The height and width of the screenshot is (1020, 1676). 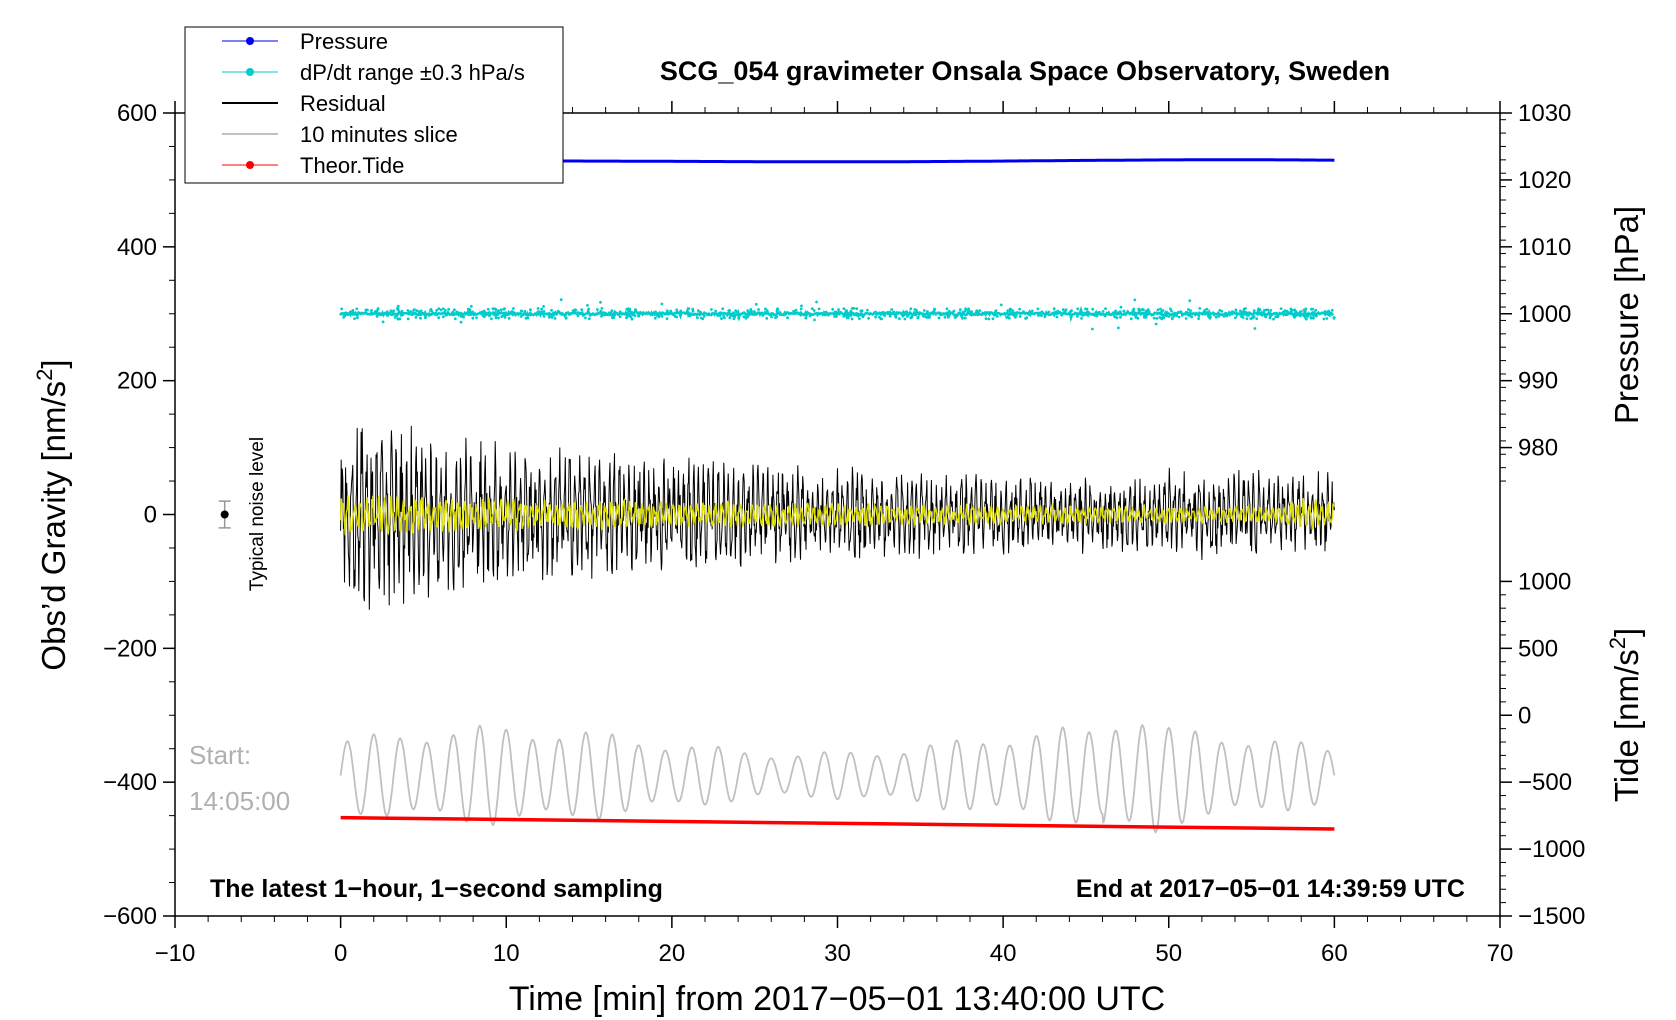 What do you see at coordinates (1544, 314) in the screenshot?
I see `y-pressure-tick-label: 1000` at bounding box center [1544, 314].